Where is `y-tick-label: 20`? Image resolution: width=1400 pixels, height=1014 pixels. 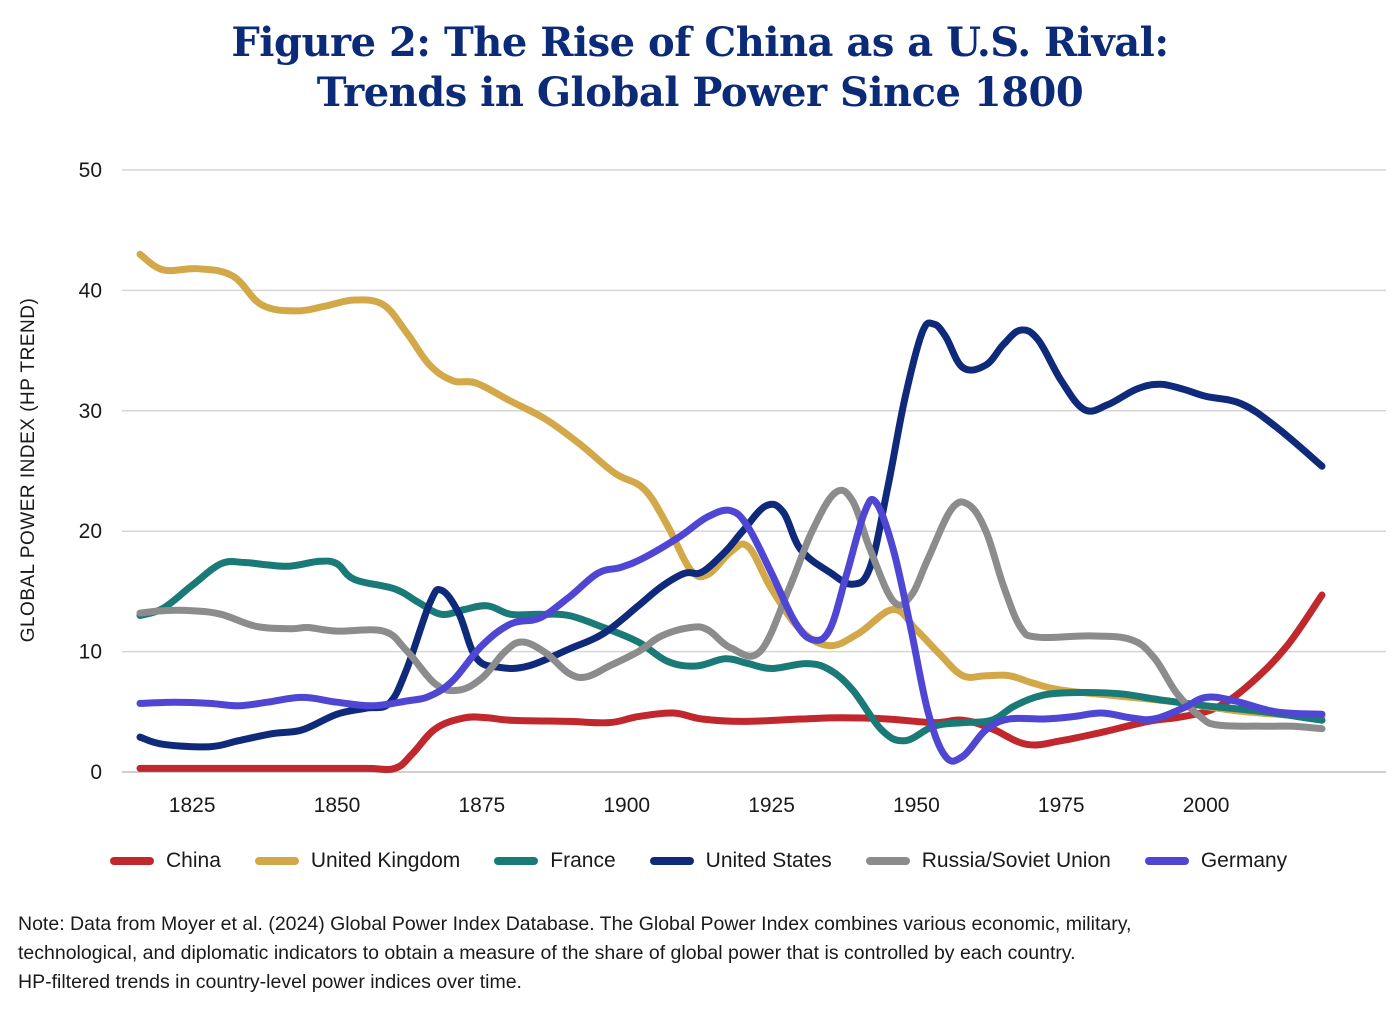
y-tick-label: 20 is located at coordinates (90, 531).